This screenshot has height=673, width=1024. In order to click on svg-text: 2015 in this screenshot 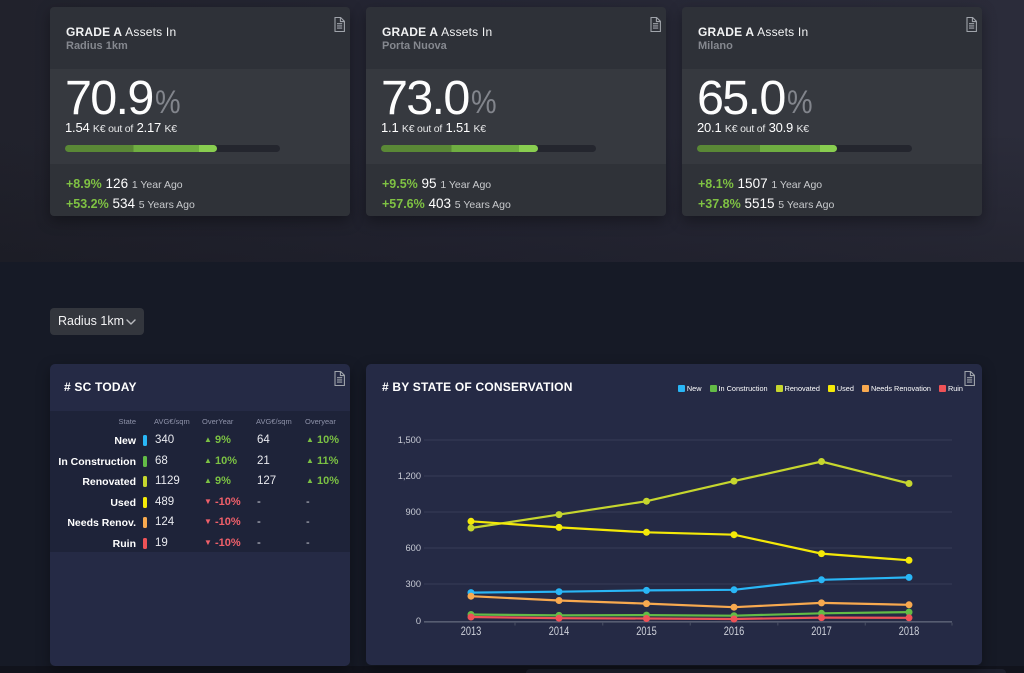, I will do `click(646, 631)`.